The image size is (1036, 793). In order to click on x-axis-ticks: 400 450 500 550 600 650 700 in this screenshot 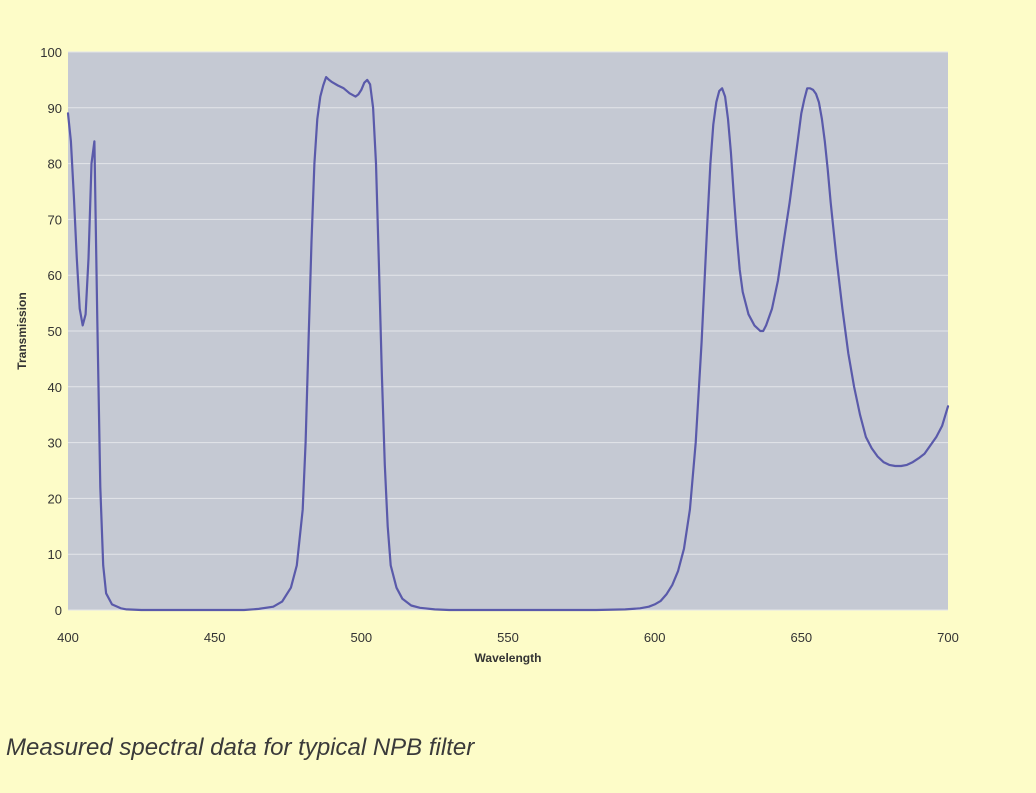, I will do `click(508, 637)`.